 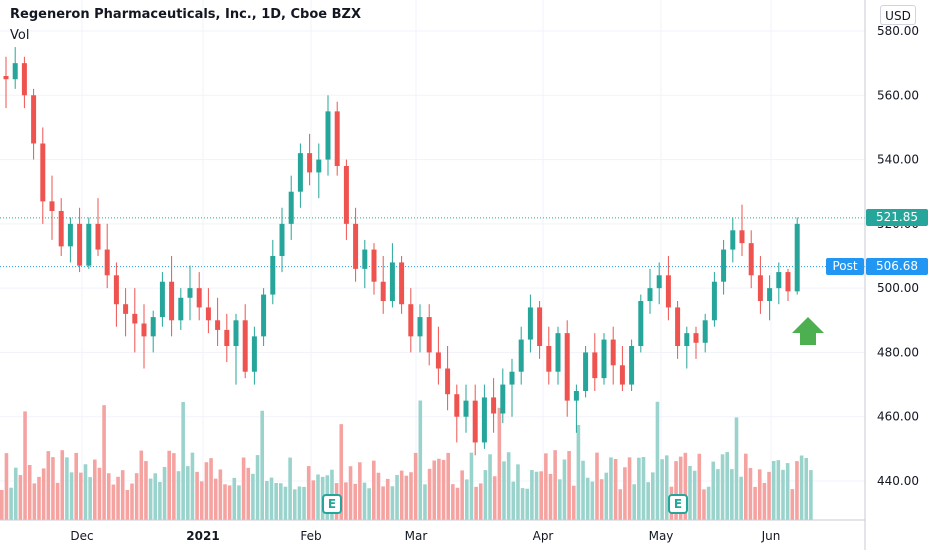 What do you see at coordinates (898, 160) in the screenshot?
I see `y-tick-label: 540.00` at bounding box center [898, 160].